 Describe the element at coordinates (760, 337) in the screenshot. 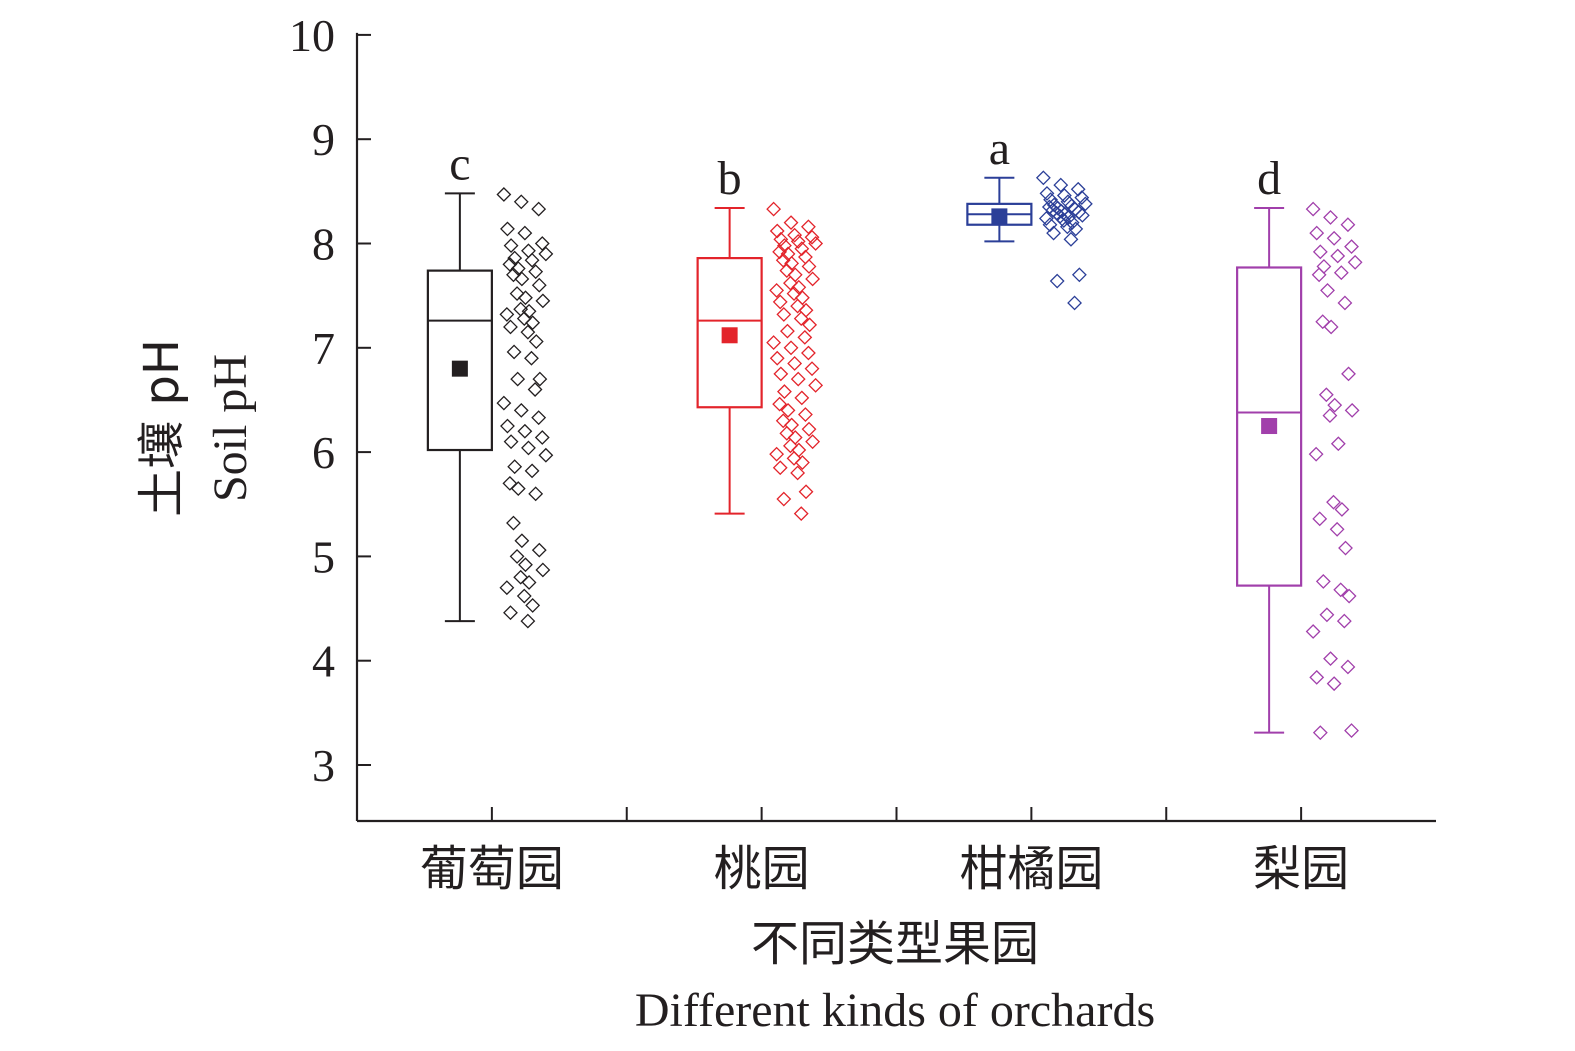

I see `box-group: b` at that location.